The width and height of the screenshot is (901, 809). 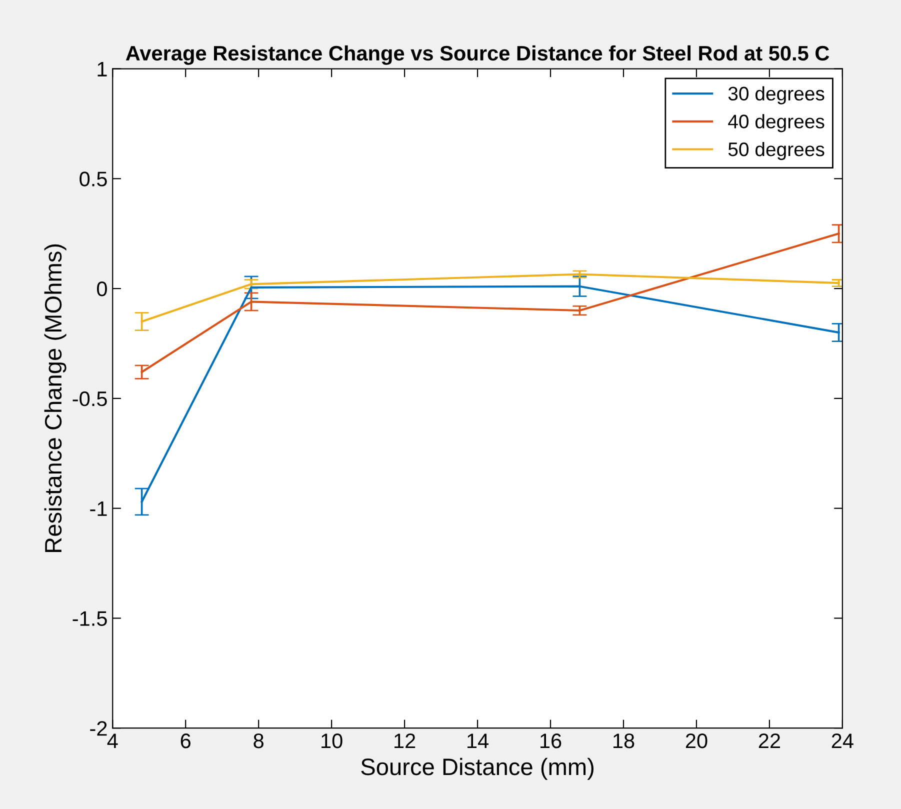 I want to click on y-axis-title: Resistance Change (MOhms), so click(x=55, y=398).